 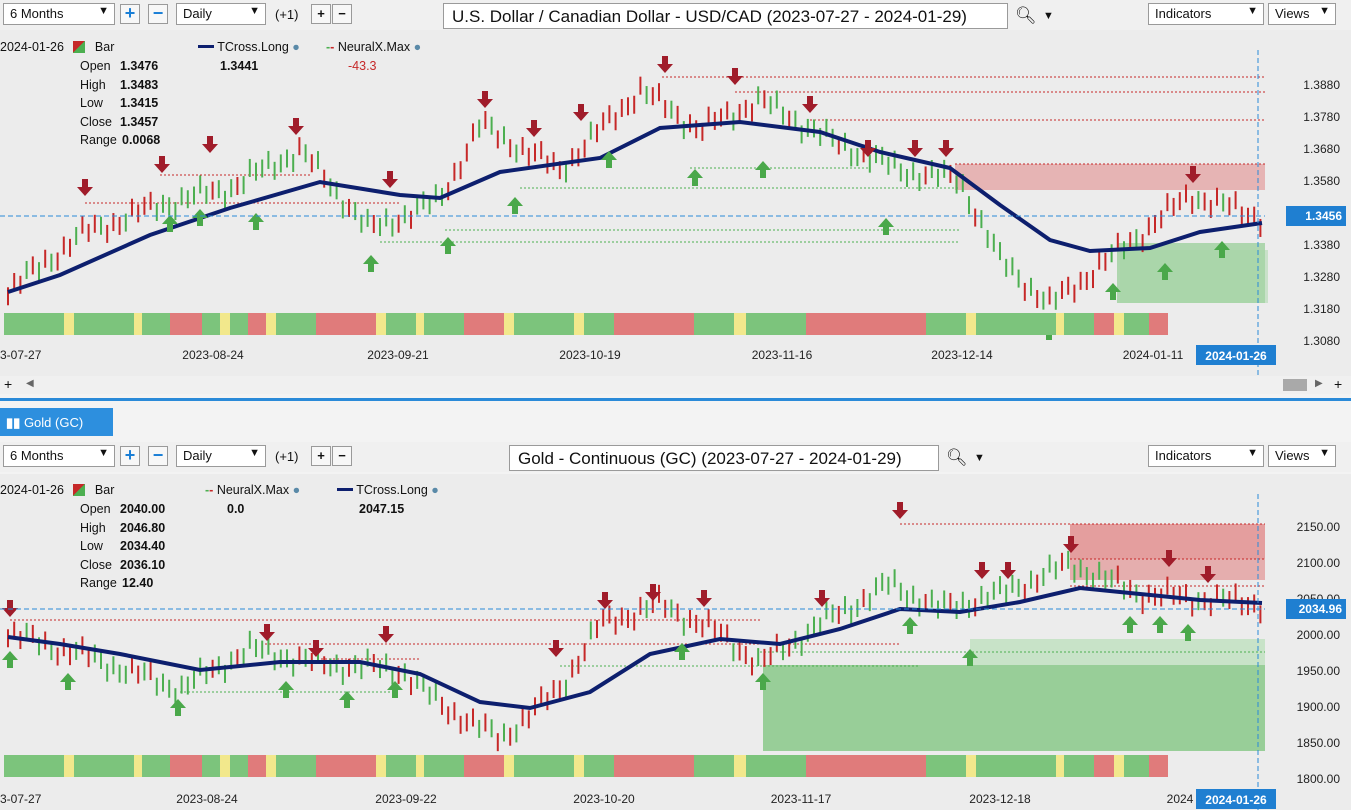 What do you see at coordinates (1295, 385) in the screenshot?
I see `scroll-thumb` at bounding box center [1295, 385].